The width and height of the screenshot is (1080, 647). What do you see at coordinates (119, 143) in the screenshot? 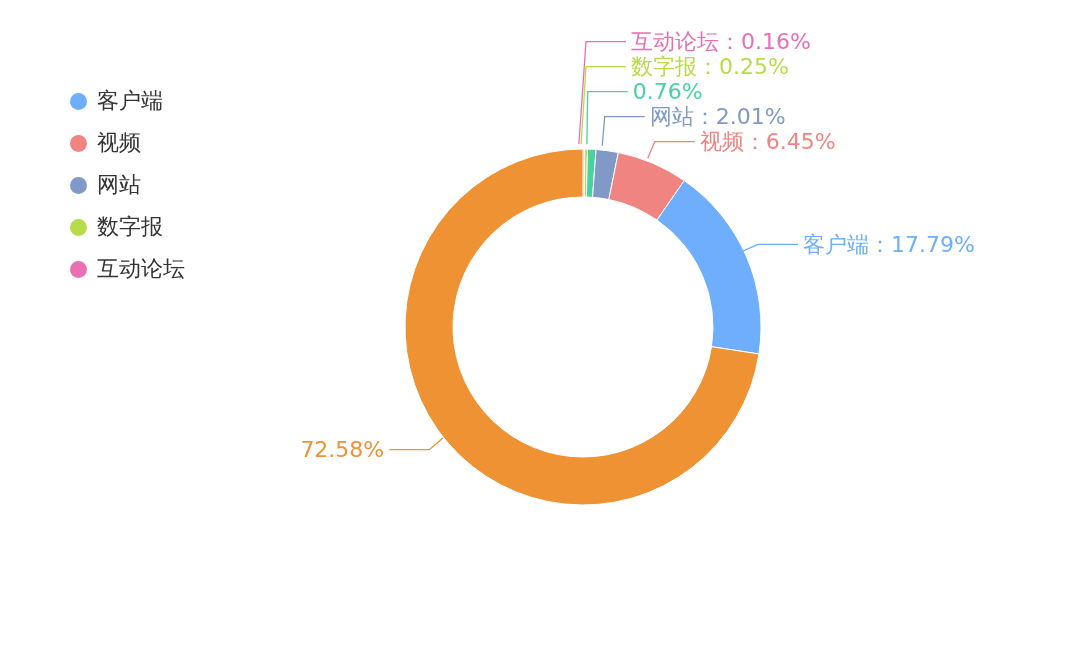
I see `legend-label: 视频` at bounding box center [119, 143].